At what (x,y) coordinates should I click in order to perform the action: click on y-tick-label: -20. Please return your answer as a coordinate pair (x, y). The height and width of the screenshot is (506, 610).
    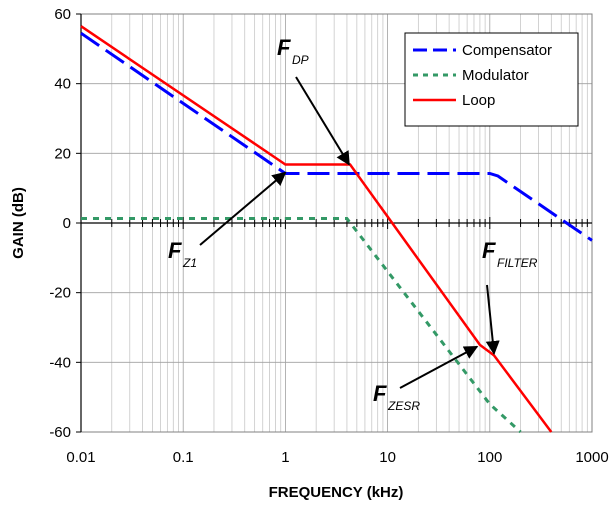
    Looking at the image, I should click on (60, 293).